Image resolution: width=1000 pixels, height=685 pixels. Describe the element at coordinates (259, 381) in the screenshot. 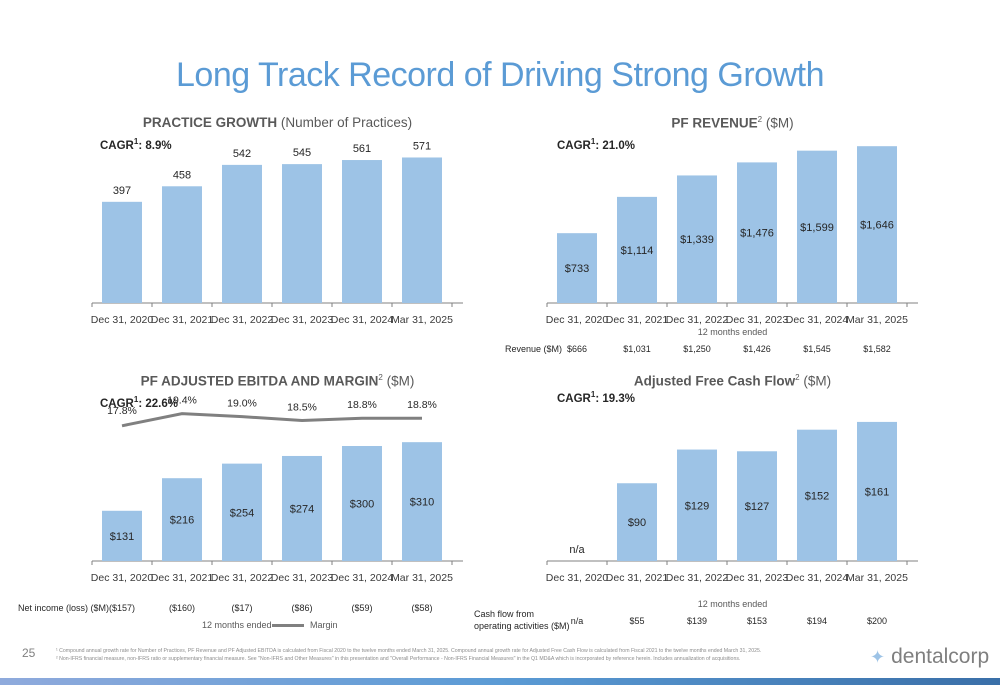

I see `ebitda-title-bold: PF ADJUSTED EBITDA AND MARGIN` at that location.